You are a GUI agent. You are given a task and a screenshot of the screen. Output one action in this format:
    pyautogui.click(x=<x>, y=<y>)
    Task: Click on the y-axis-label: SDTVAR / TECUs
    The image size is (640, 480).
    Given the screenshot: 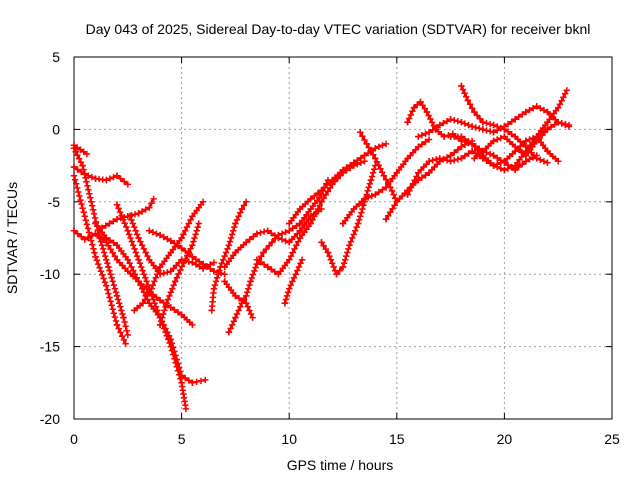 What is the action you would take?
    pyautogui.click(x=12, y=238)
    